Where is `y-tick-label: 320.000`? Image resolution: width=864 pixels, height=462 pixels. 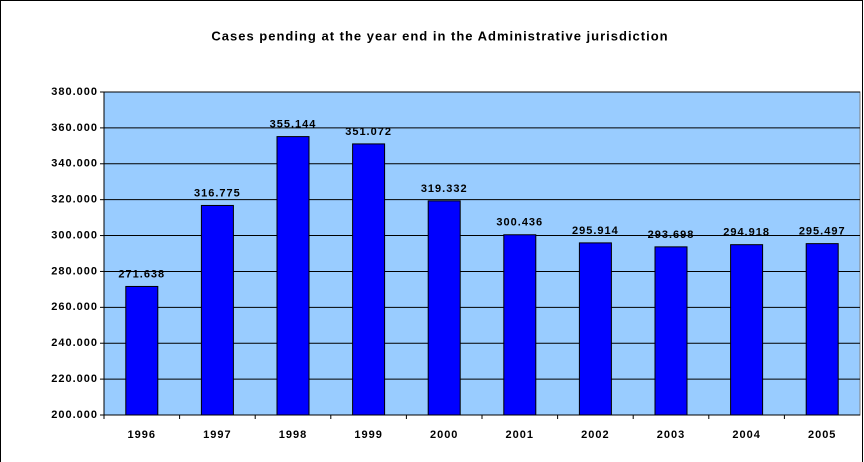
y-tick-label: 320.000 is located at coordinates (74, 200).